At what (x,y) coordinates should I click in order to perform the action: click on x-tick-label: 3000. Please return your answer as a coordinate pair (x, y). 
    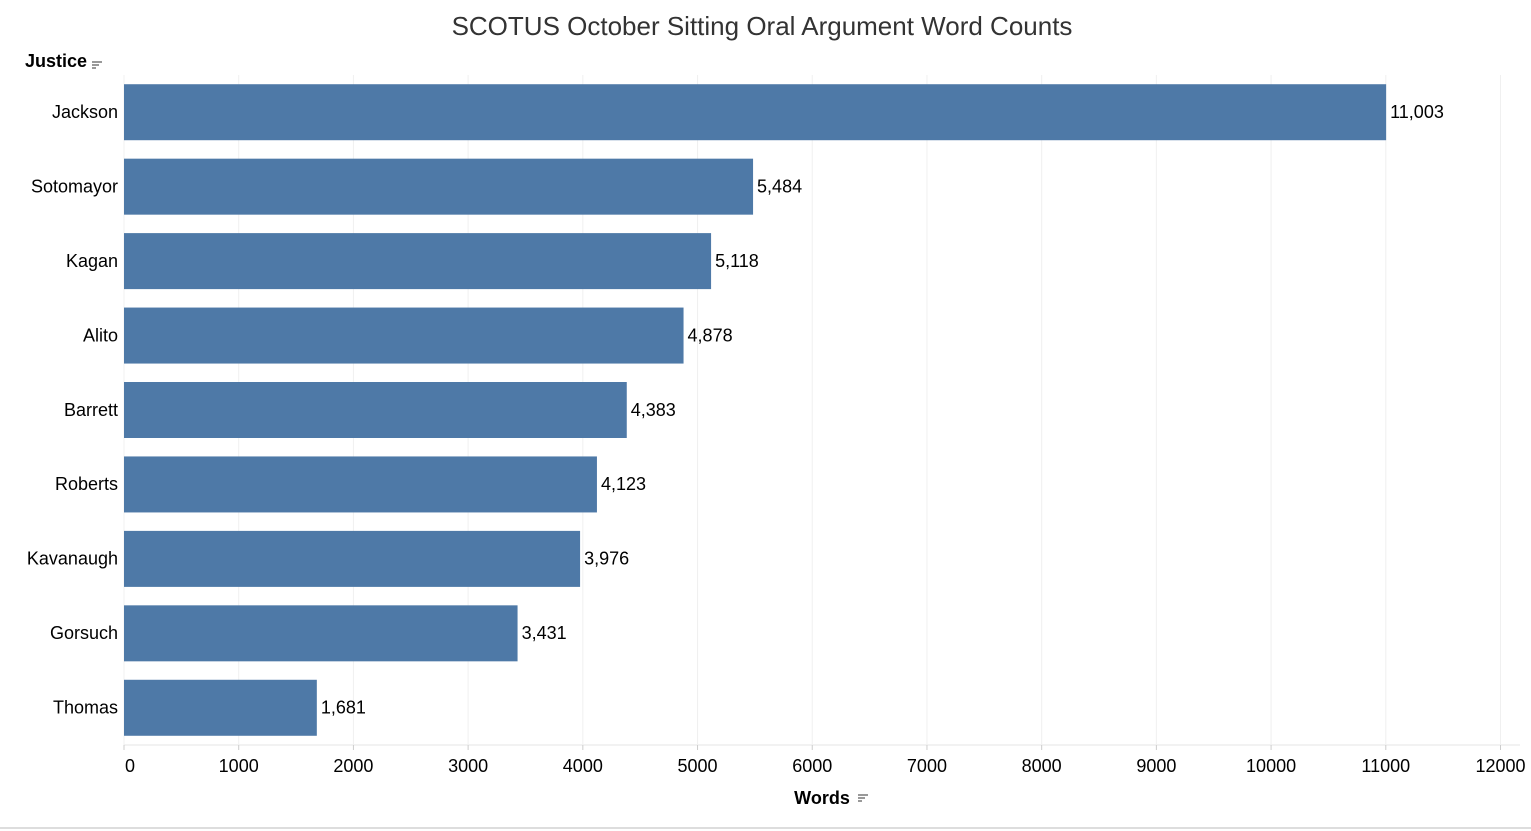
    Looking at the image, I should click on (468, 766).